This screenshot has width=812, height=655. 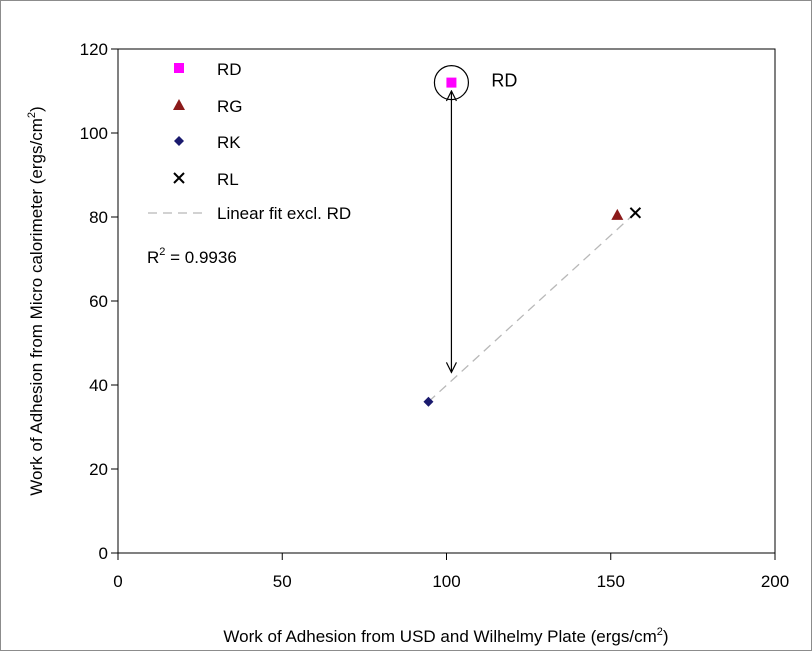 What do you see at coordinates (428, 401) in the screenshot?
I see `data-point-rk` at bounding box center [428, 401].